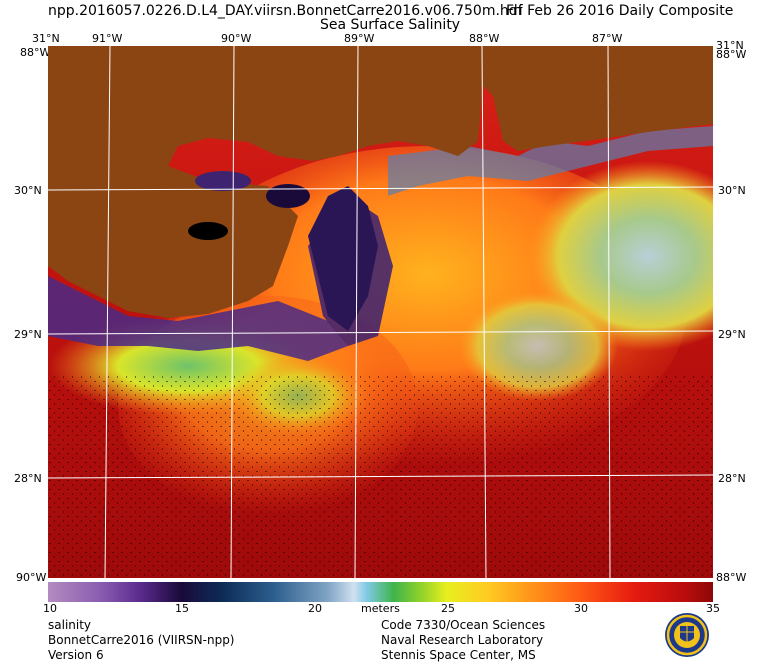  Describe the element at coordinates (35, 52) in the screenshot. I see `corner-lon-top-left: 88°W` at that location.